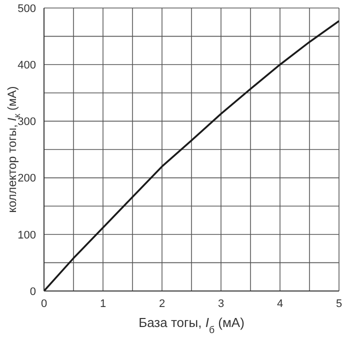 The height and width of the screenshot is (341, 345). Describe the element at coordinates (27, 178) in the screenshot. I see `y-tick-label: 200` at that location.